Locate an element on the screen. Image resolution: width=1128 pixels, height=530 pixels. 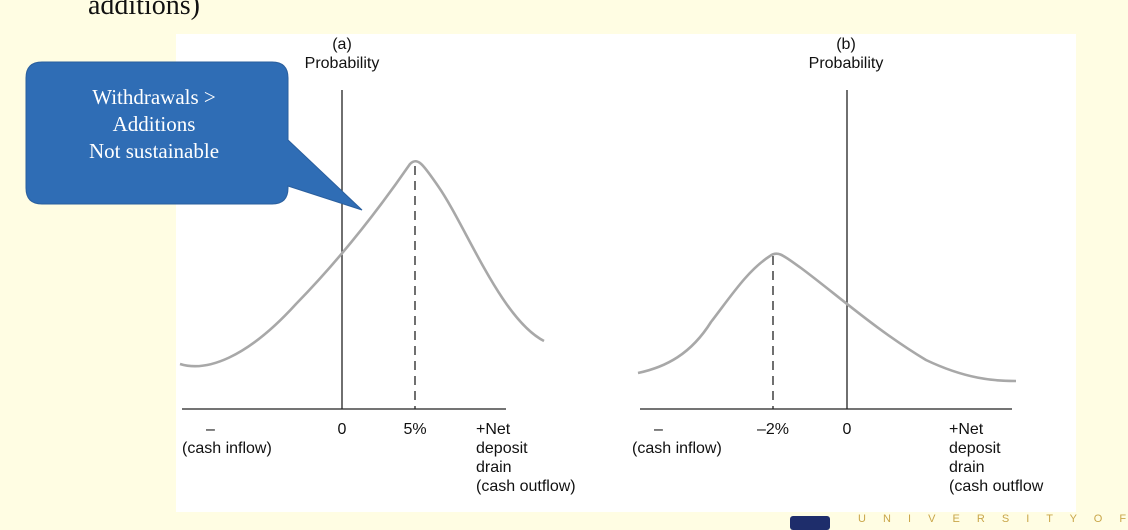
university-logo is located at coordinates (810, 523).